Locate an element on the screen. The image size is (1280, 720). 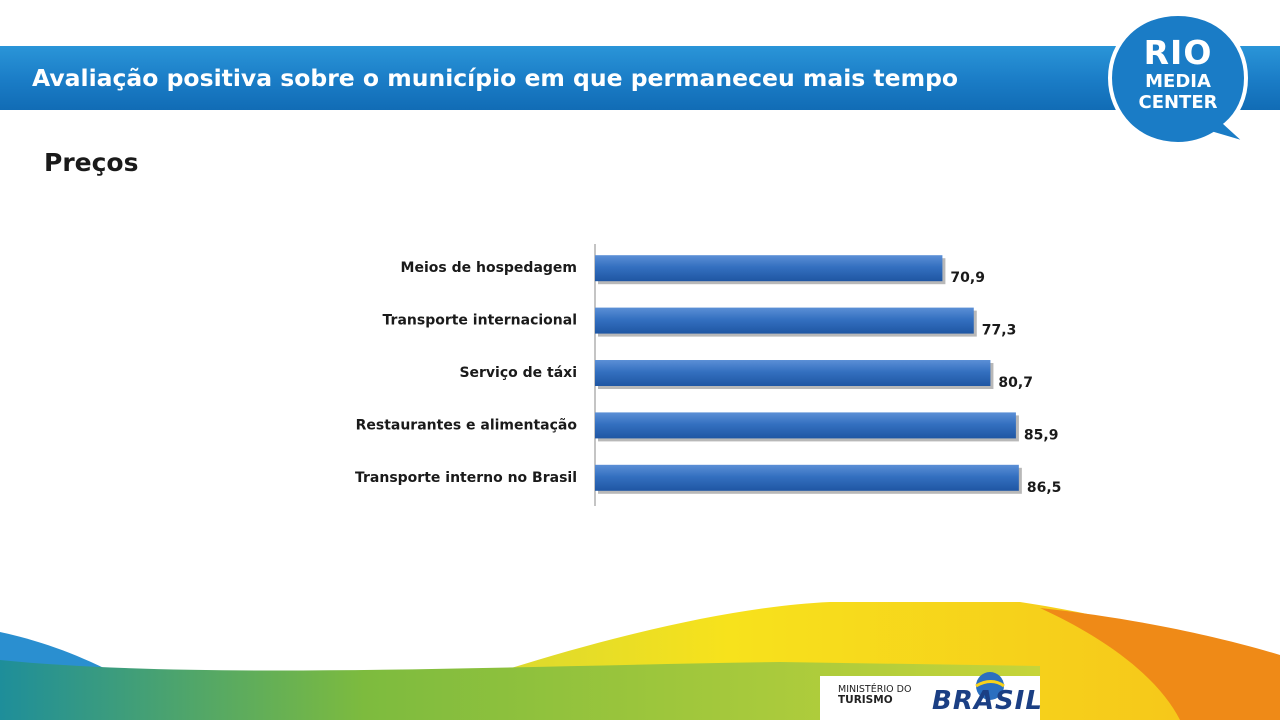
brasil-globe-band is located at coordinates (990, 684).